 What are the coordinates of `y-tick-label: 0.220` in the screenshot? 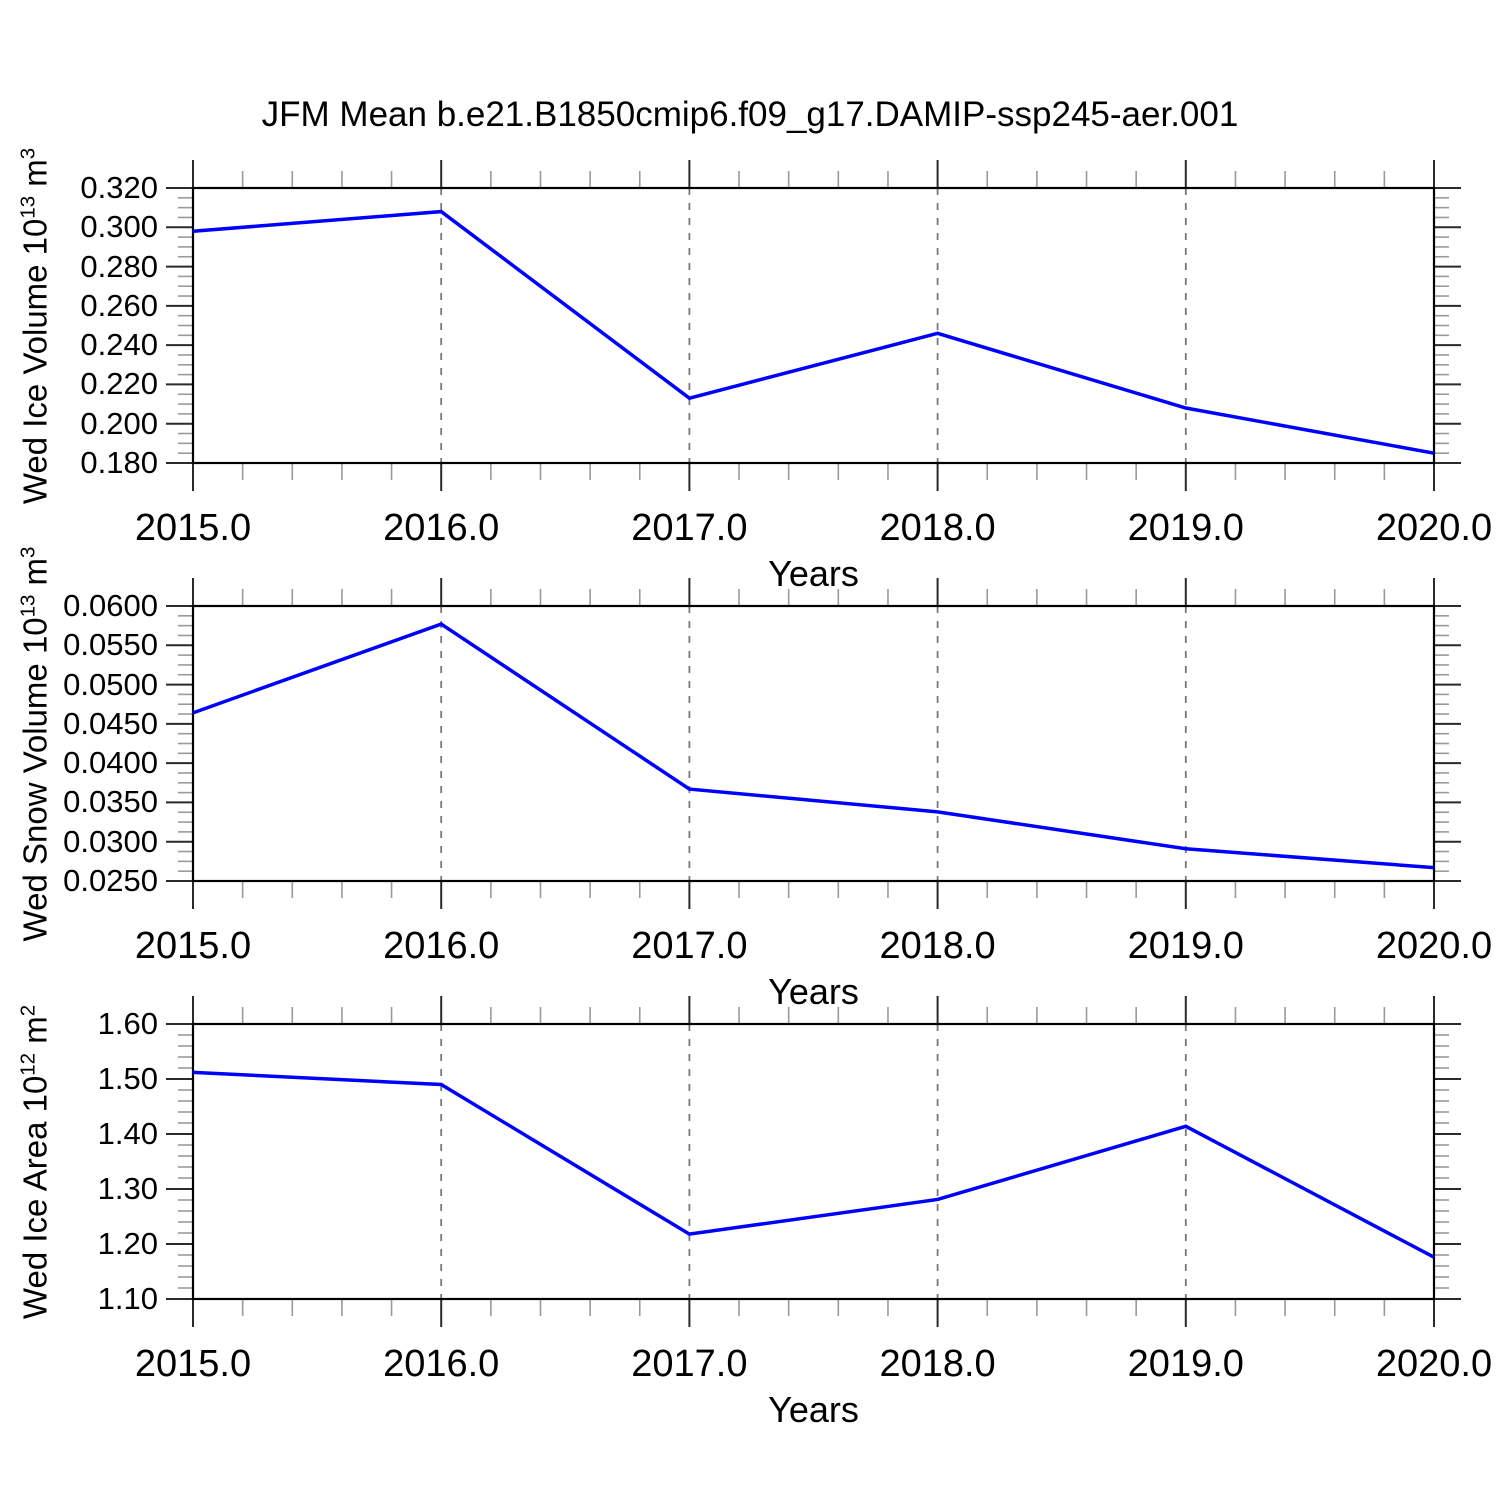 It's located at (119, 384).